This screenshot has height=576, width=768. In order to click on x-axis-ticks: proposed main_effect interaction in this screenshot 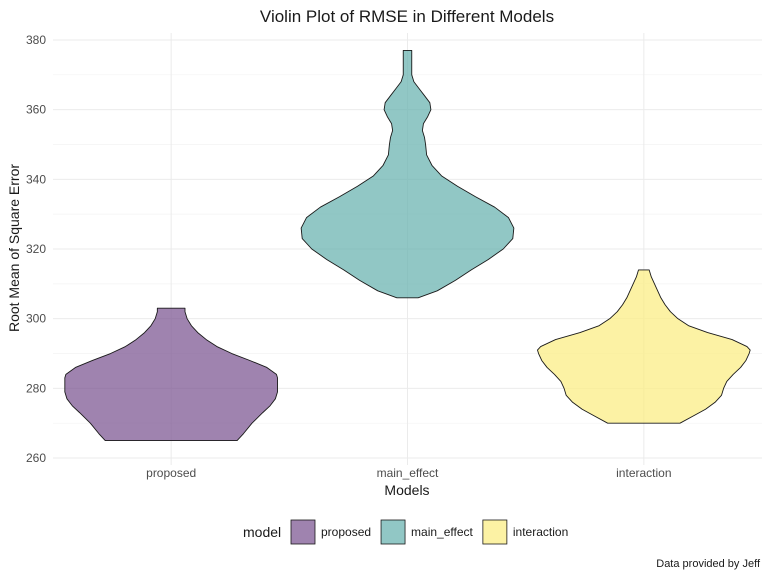, I will do `click(408, 473)`.